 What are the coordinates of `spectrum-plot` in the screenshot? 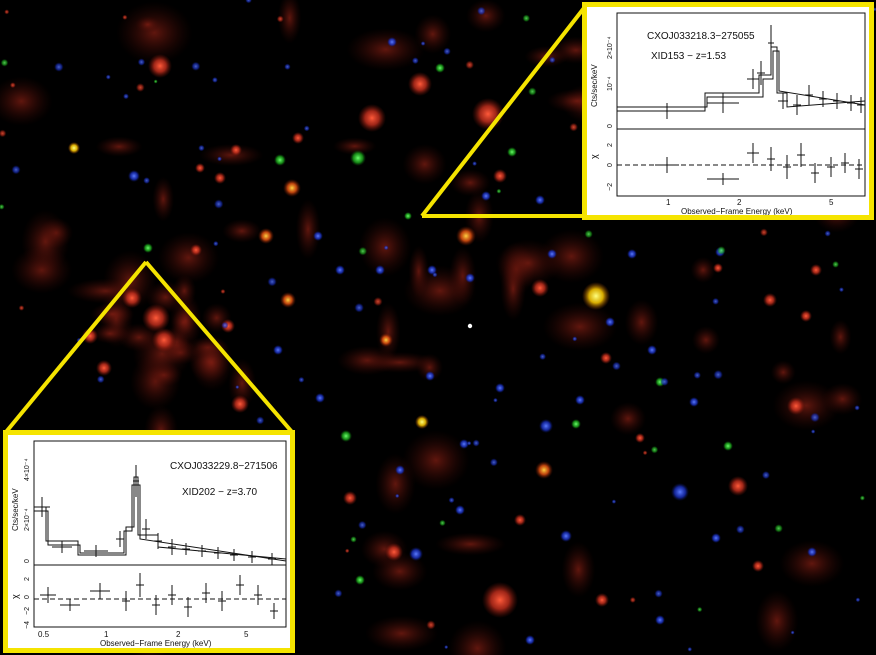 It's located at (160, 542).